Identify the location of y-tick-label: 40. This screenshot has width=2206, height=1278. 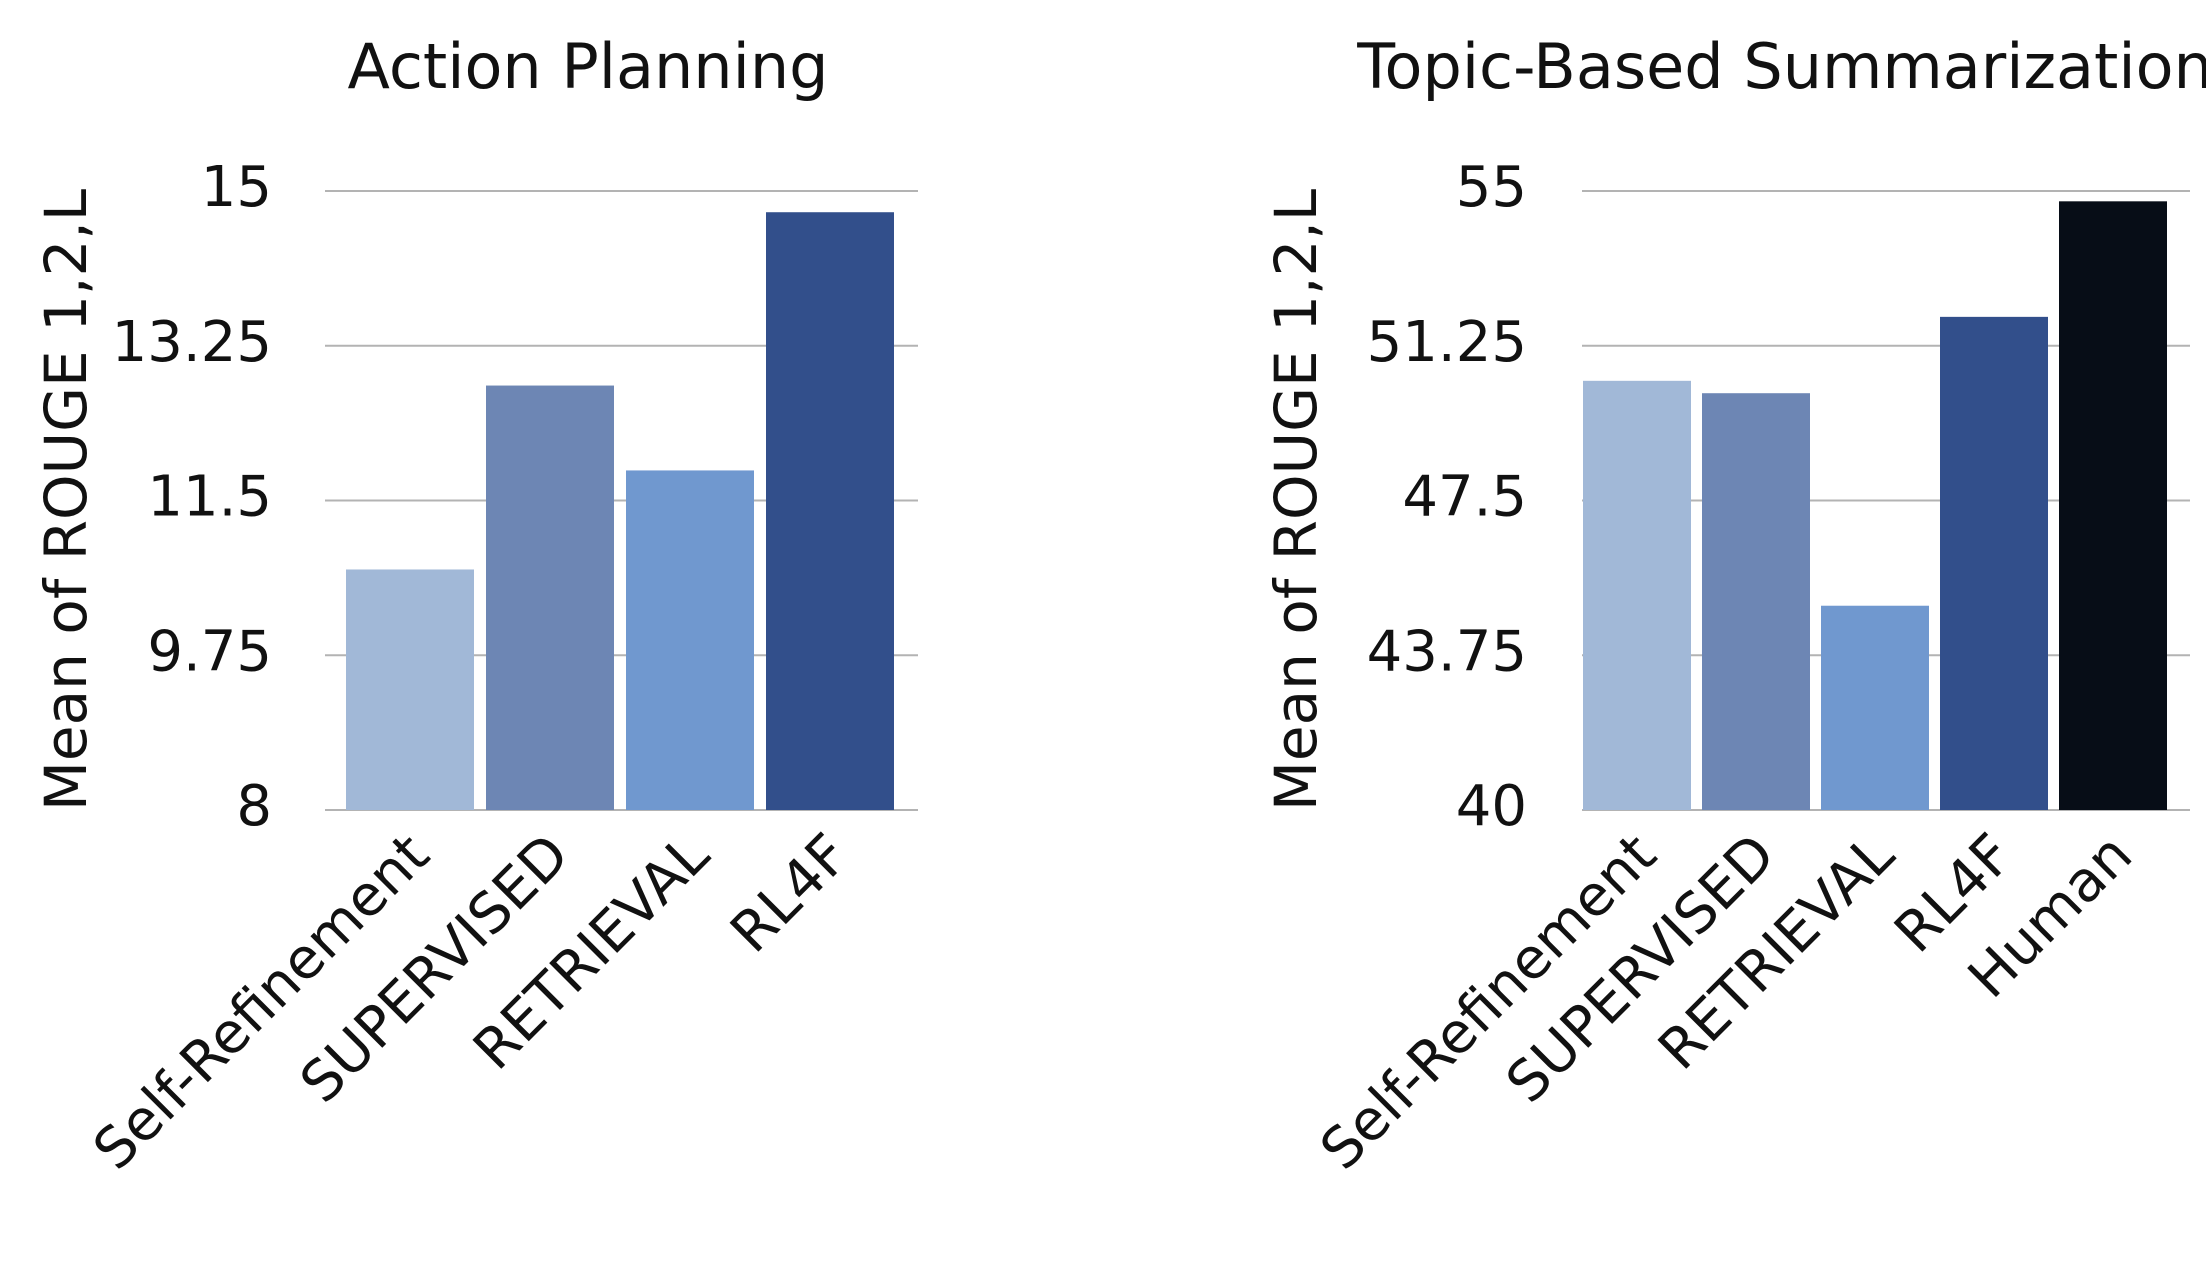
(1491, 806).